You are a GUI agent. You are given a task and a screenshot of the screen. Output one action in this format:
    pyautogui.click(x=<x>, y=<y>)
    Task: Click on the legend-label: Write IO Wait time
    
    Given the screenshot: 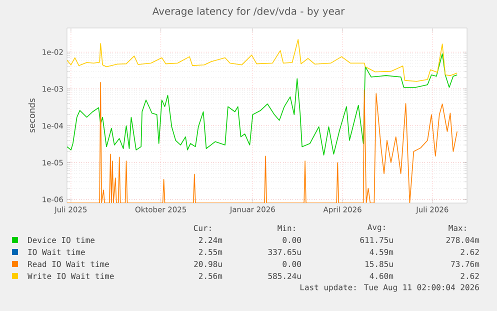 What is the action you would take?
    pyautogui.click(x=71, y=276)
    